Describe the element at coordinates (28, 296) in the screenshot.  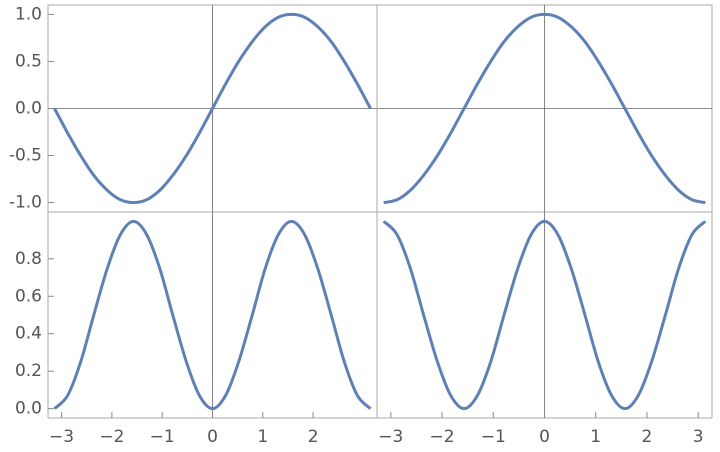
I see `y-tick-label: 0.6` at that location.